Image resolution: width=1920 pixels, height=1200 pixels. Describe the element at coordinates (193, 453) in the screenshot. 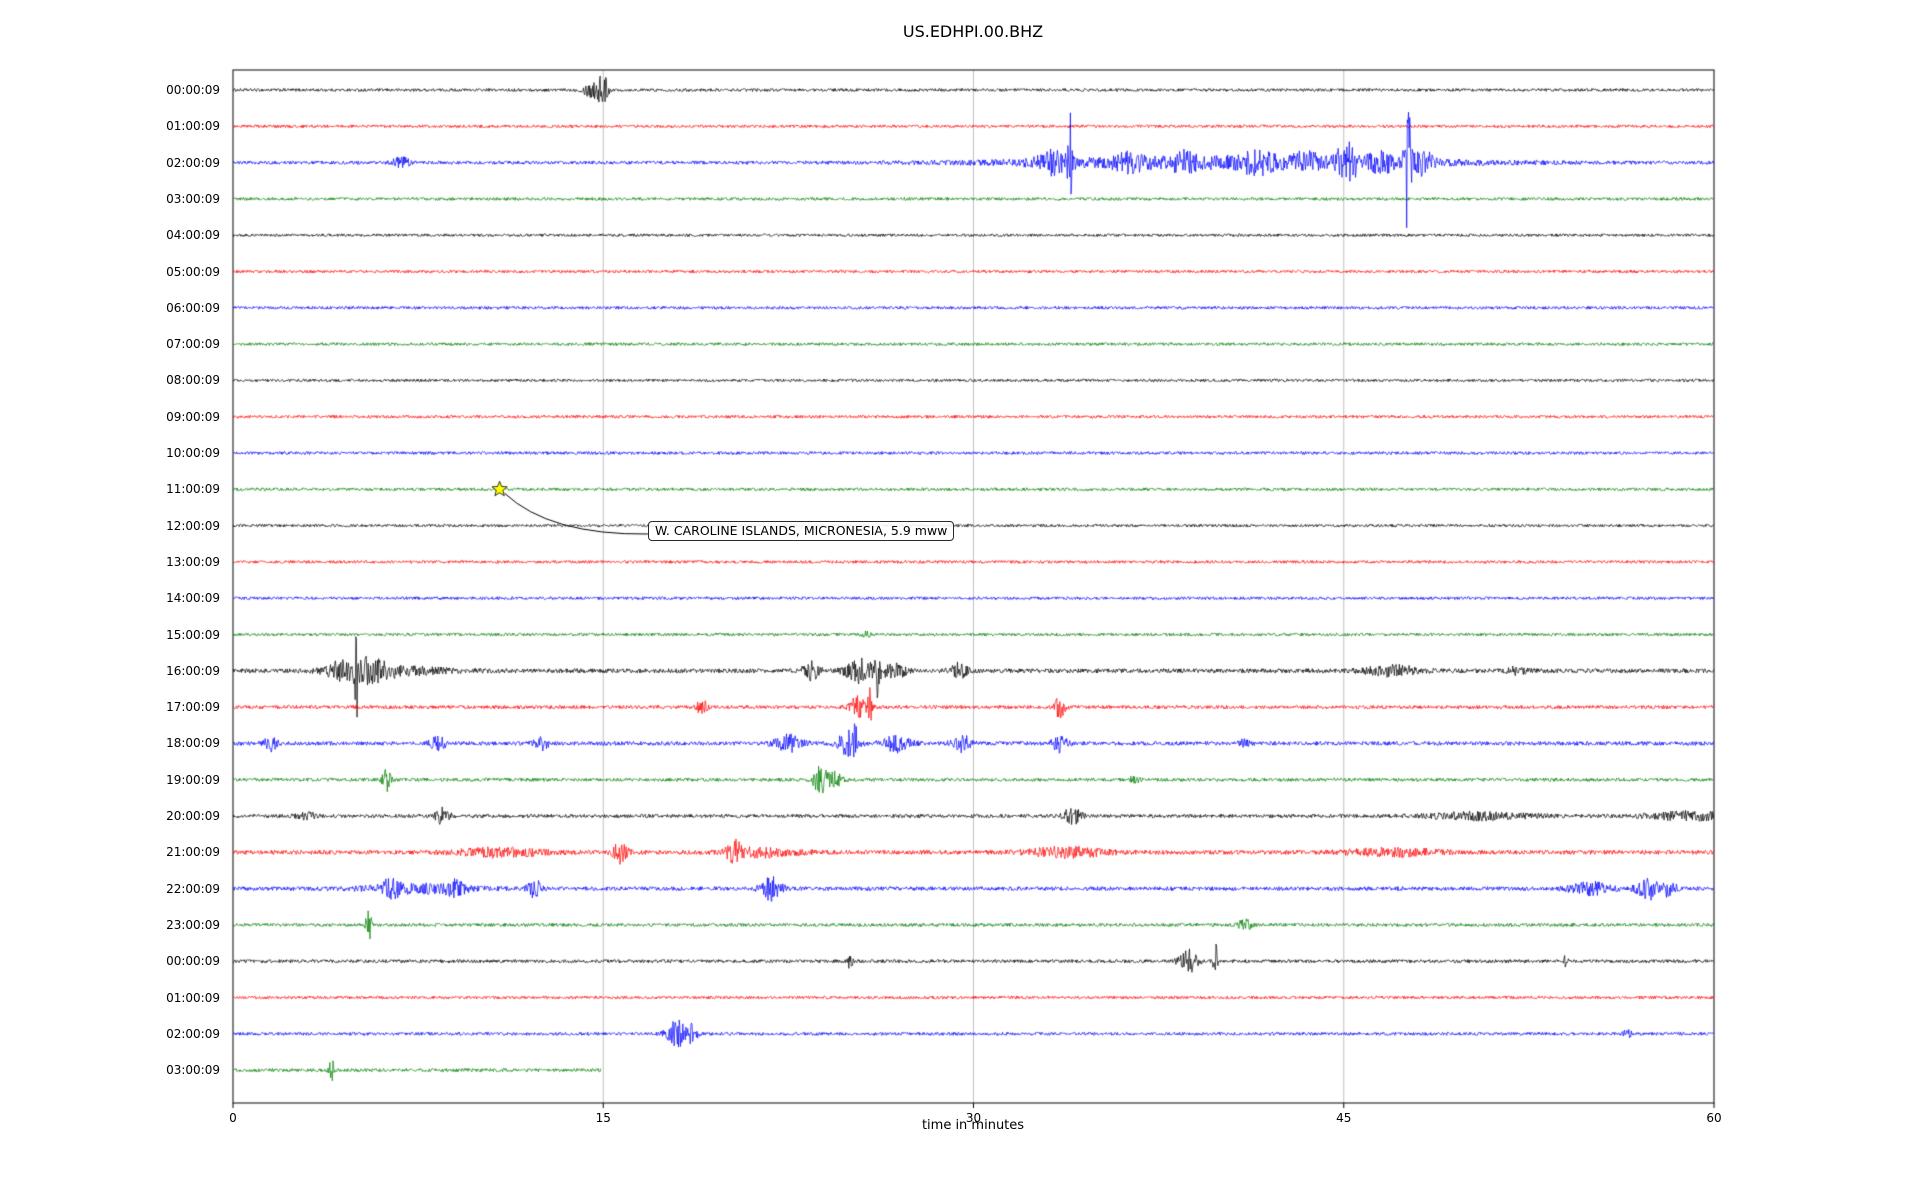

I see `trace-time-label: 10:00:09` at that location.